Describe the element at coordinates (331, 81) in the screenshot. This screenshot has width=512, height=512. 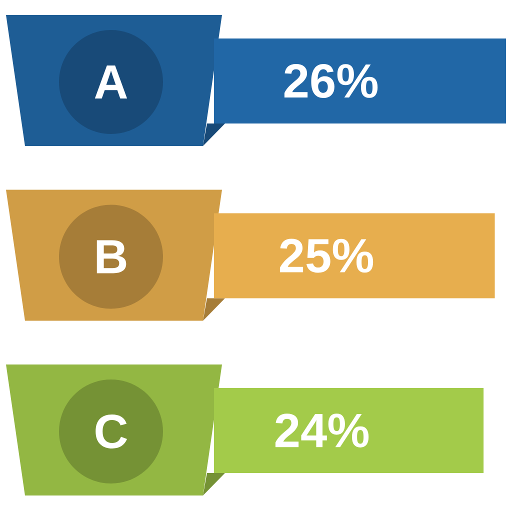
I see `data-label: 26%` at that location.